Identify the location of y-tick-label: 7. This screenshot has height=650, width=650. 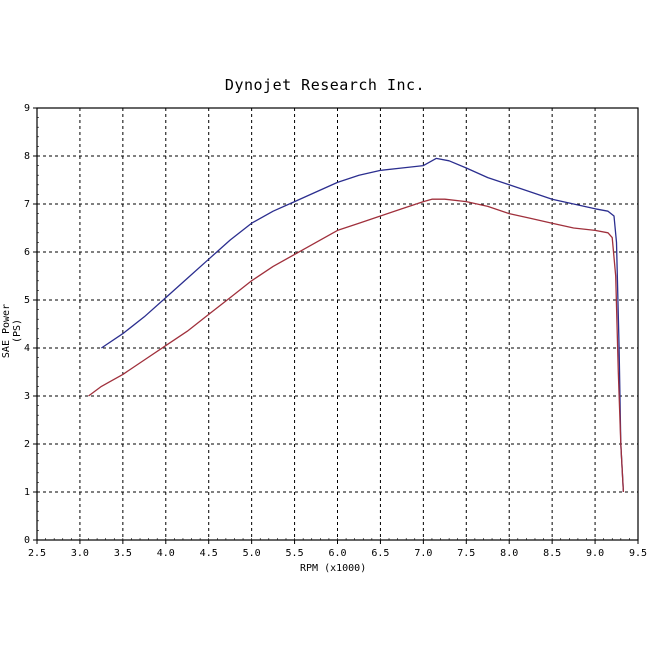
(27, 204).